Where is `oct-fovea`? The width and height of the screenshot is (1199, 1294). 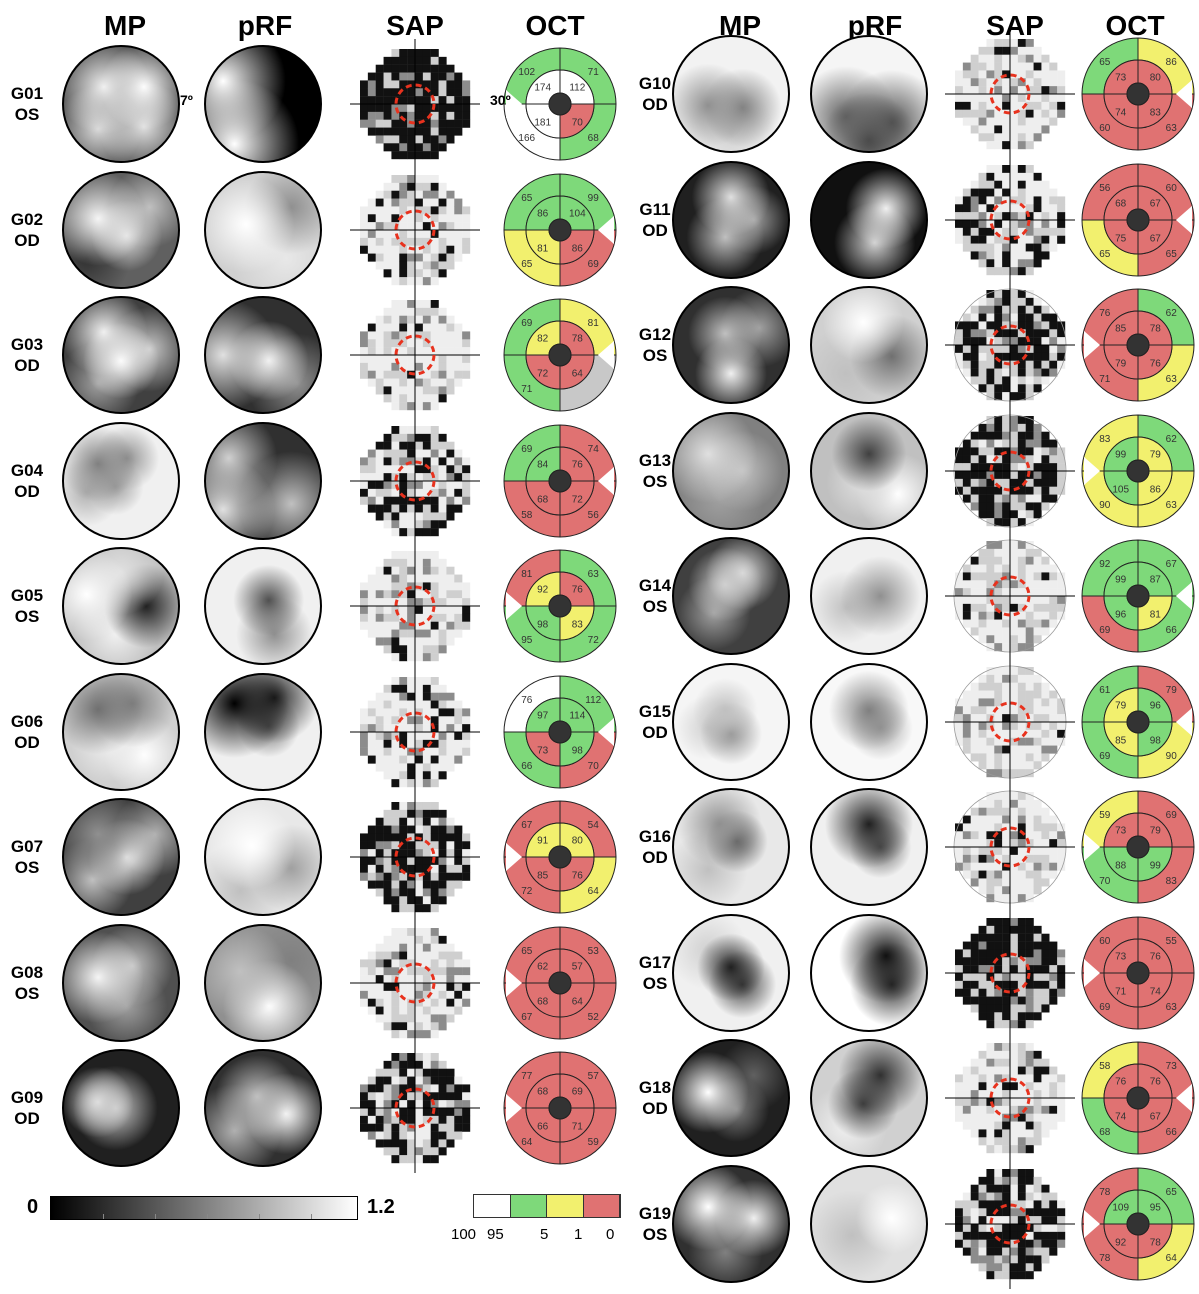 oct-fovea is located at coordinates (560, 606).